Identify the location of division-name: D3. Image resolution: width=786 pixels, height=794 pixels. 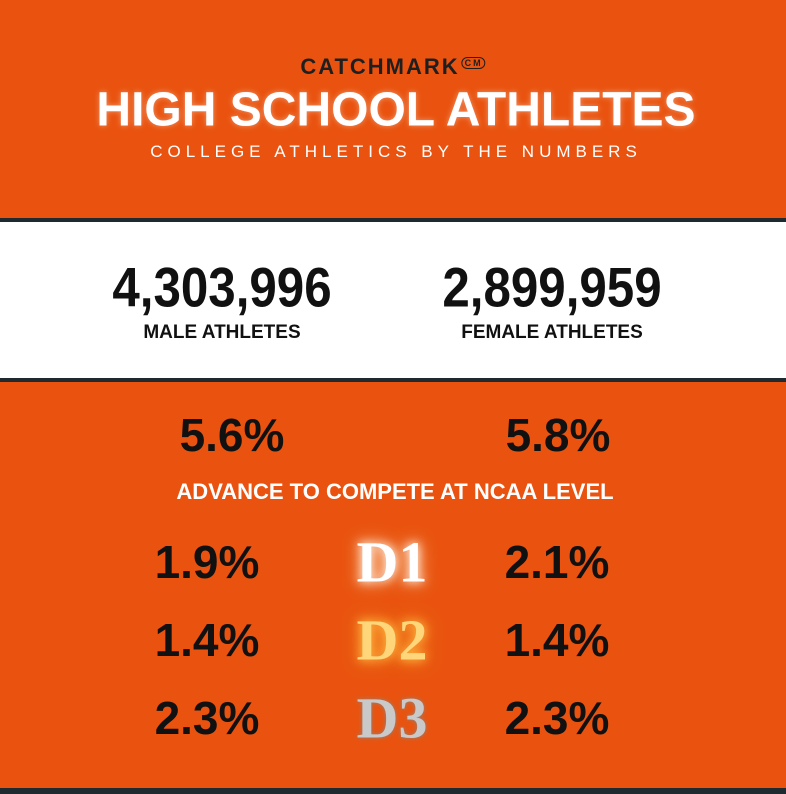
(392, 718).